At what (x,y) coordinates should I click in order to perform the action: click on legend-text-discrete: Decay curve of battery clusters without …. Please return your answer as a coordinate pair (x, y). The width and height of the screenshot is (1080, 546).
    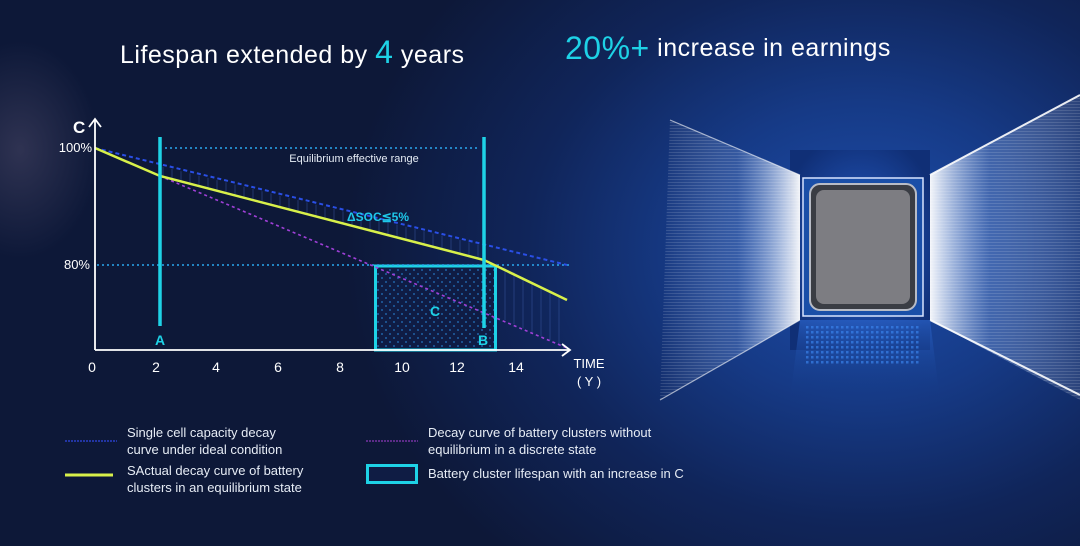
    Looking at the image, I should click on (578, 441).